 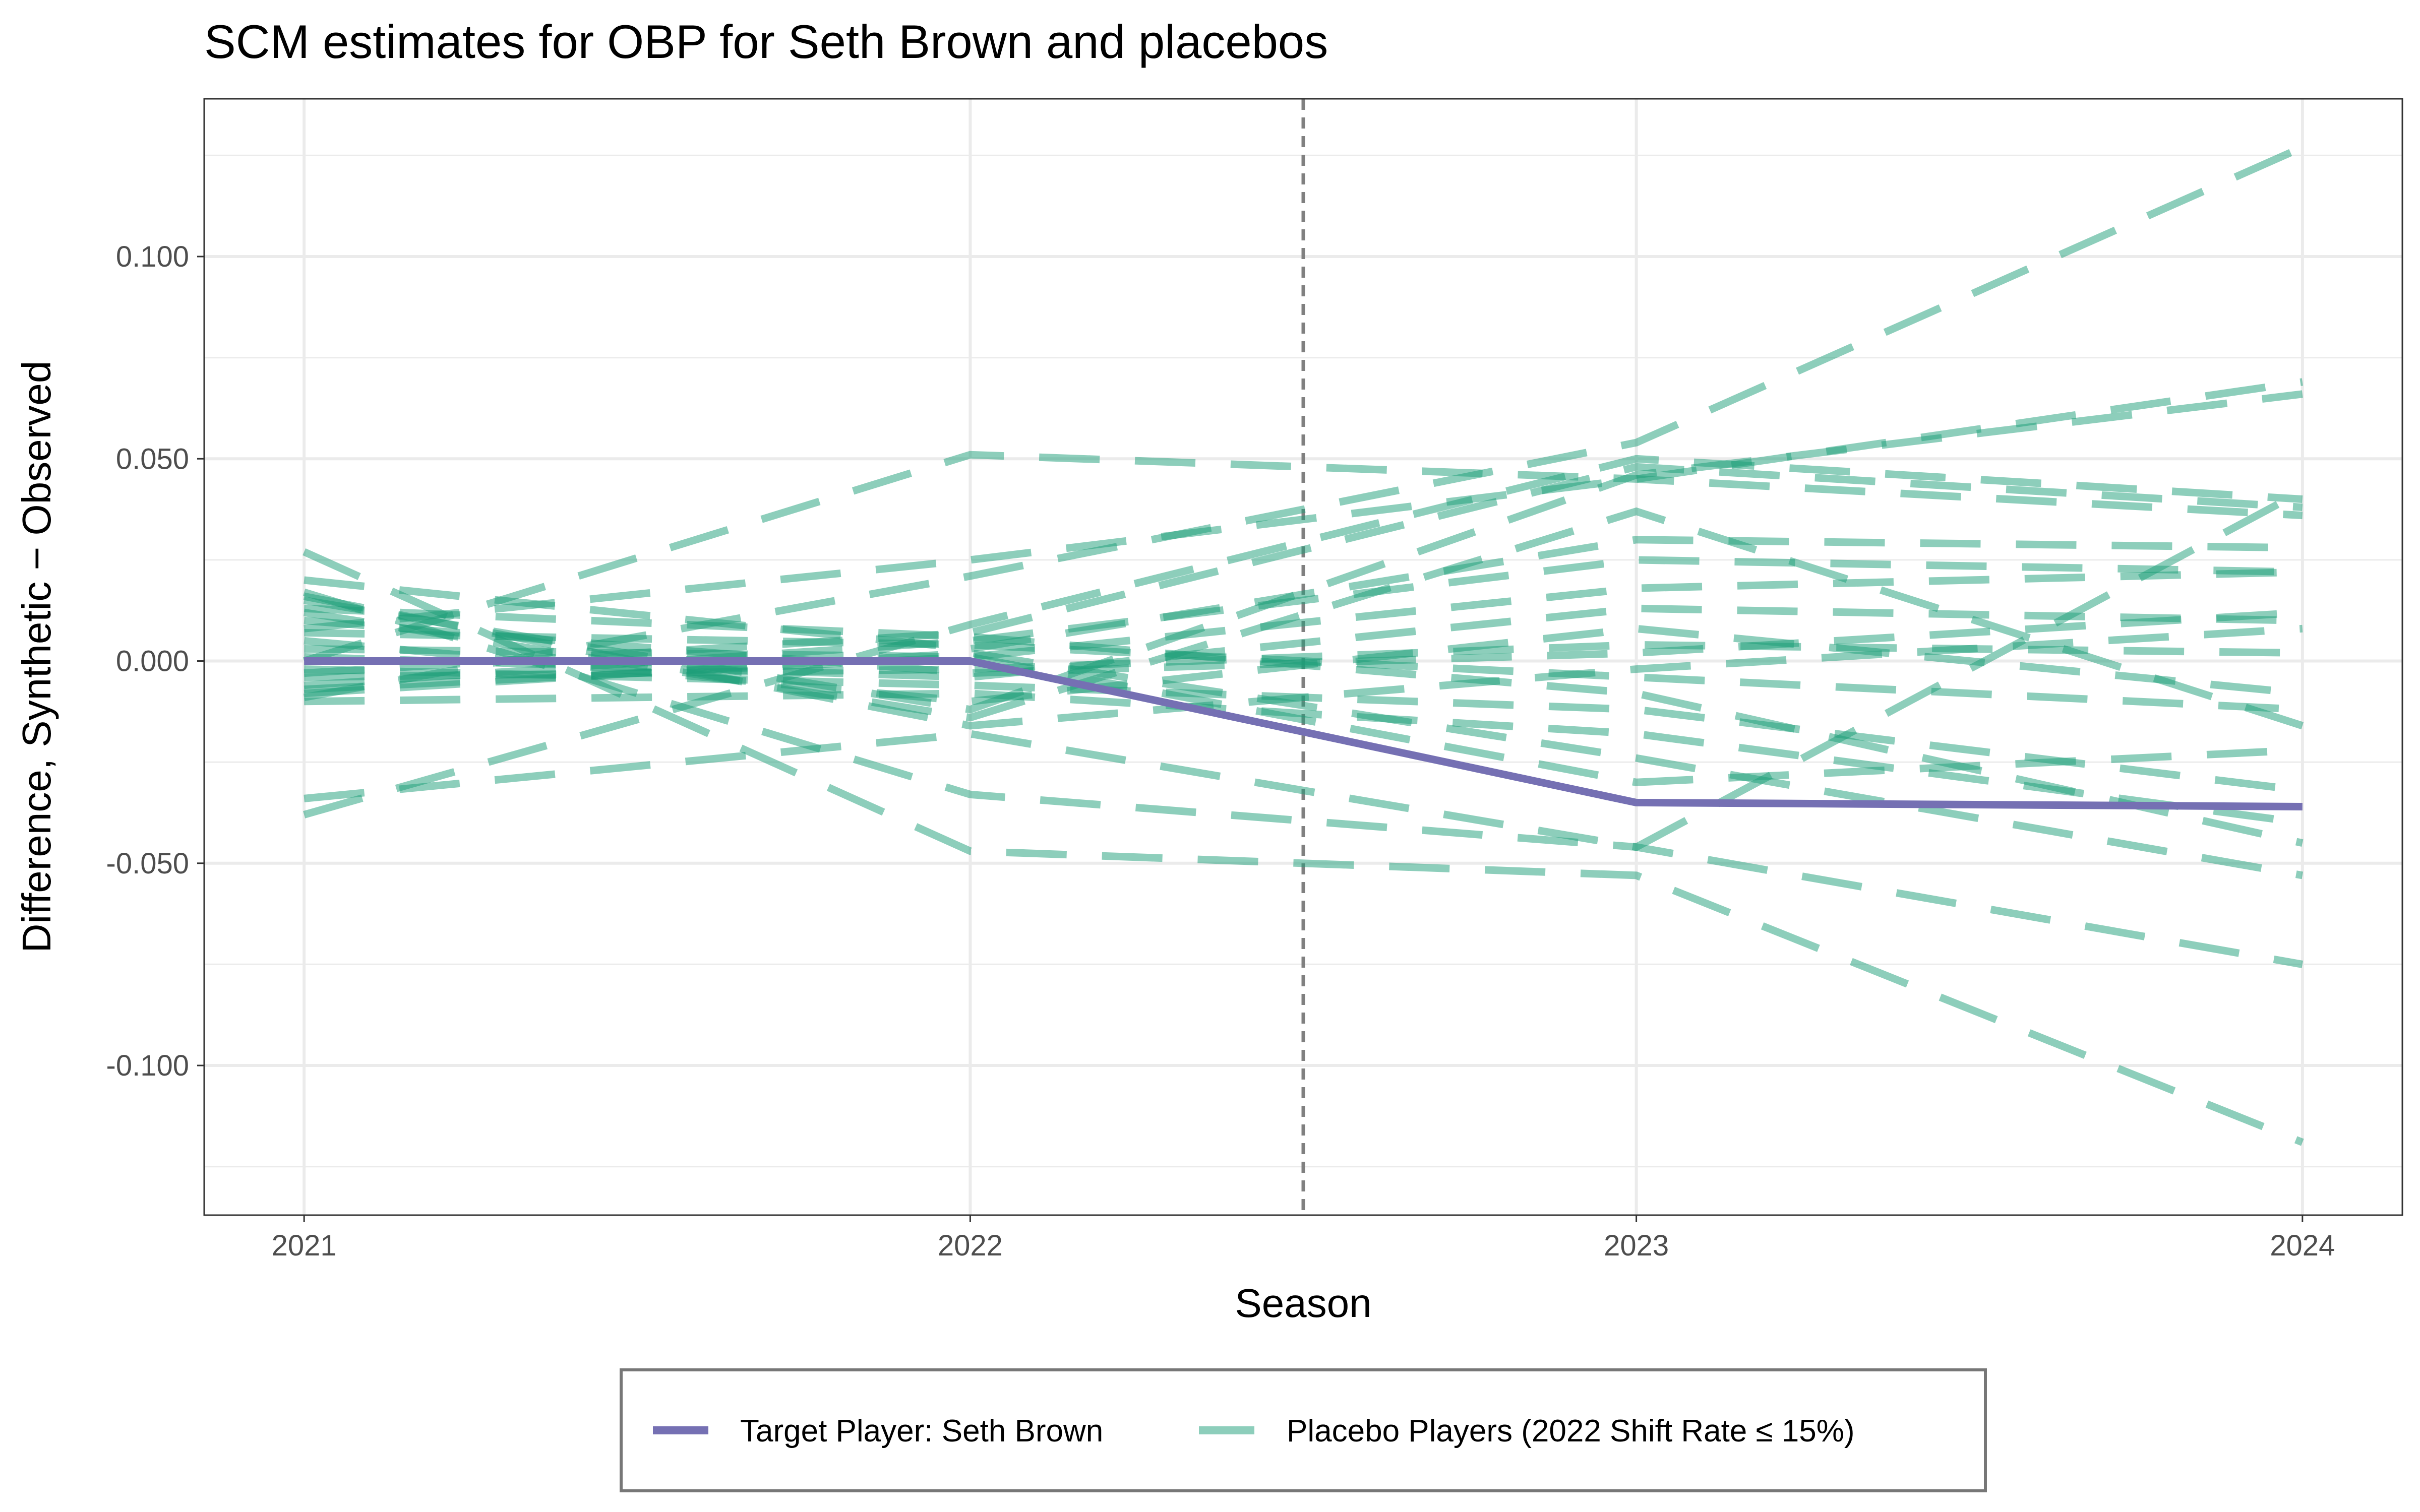 What do you see at coordinates (1571, 1431) in the screenshot?
I see `legend-label-placebo: Placebo Players (2022 Shift Rate ≤ 15%)` at bounding box center [1571, 1431].